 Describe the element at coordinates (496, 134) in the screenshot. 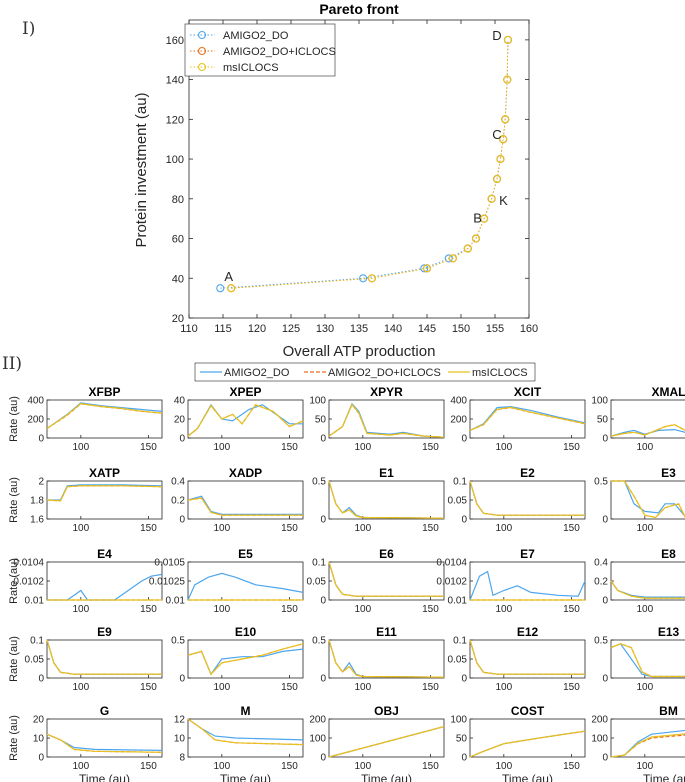

I see `pareto-annotation: C` at that location.